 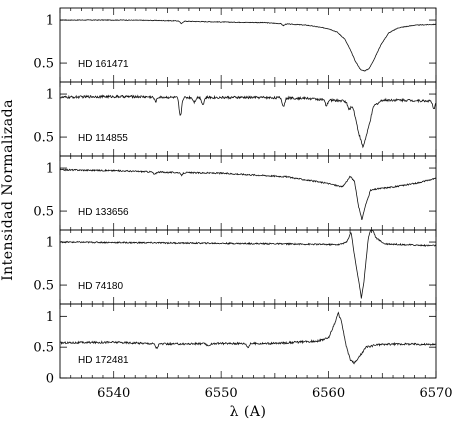 What do you see at coordinates (274, 393) in the screenshot?
I see `x-axis: 6540 6550 6560 6570` at bounding box center [274, 393].